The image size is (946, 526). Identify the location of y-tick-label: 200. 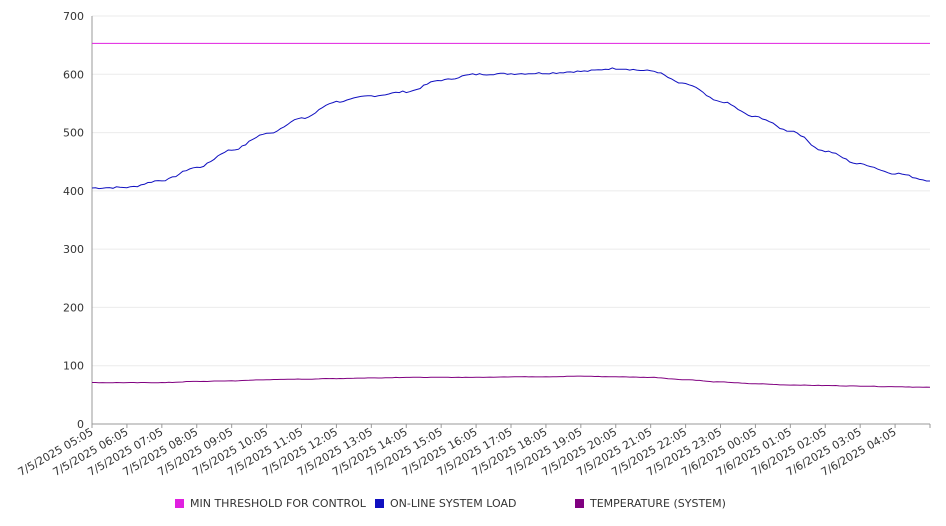
(73, 307).